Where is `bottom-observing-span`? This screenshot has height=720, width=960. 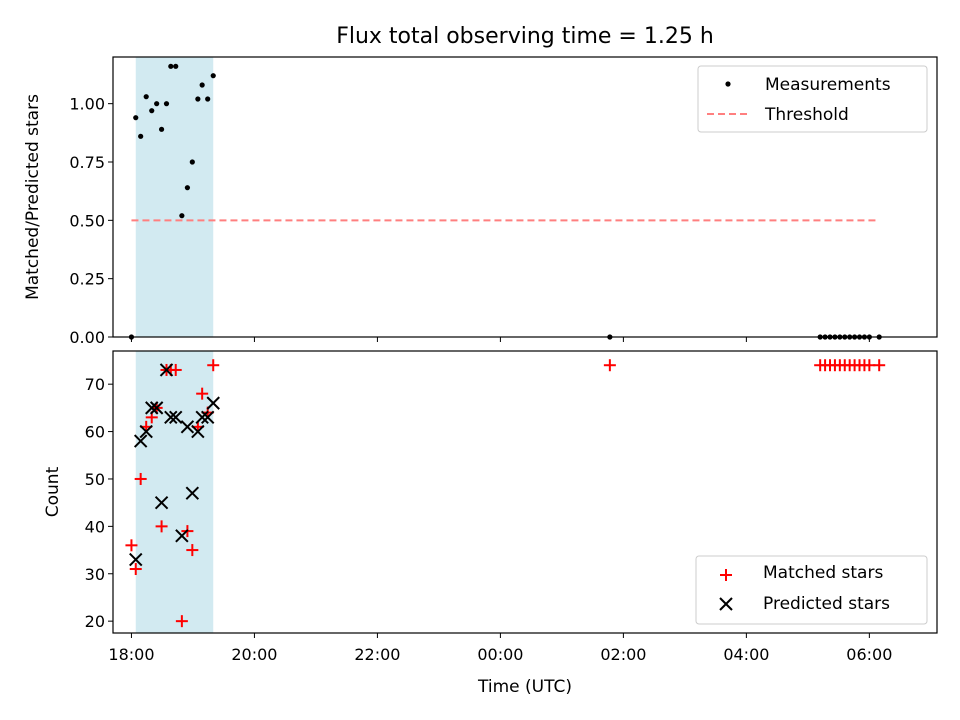 bottom-observing-span is located at coordinates (174, 492).